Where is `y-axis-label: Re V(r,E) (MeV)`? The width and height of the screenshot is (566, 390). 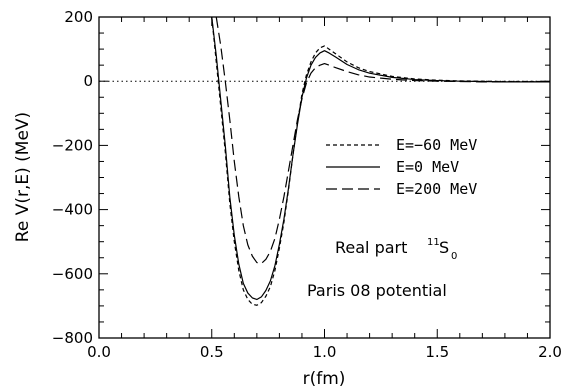 y-axis-label: Re V(r,E) (MeV) is located at coordinates (23, 177).